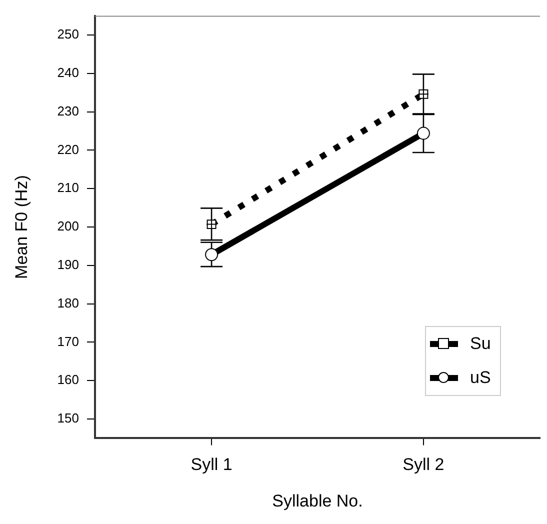 Image resolution: width=547 pixels, height=524 pixels. I want to click on x-tick-label: Syll 2, so click(423, 464).